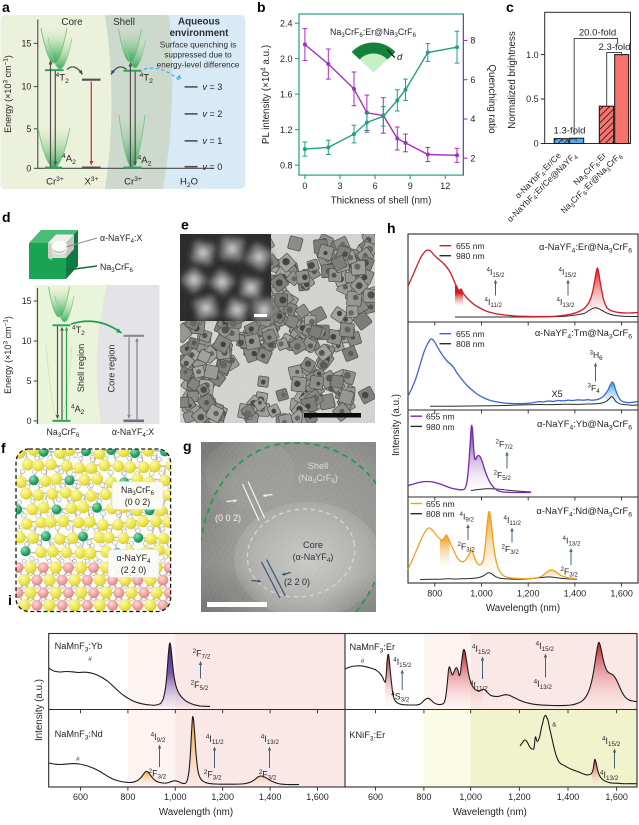 Image resolution: width=639 pixels, height=825 pixels. Describe the element at coordinates (261, 7) in the screenshot. I see `svg-text: b` at that location.